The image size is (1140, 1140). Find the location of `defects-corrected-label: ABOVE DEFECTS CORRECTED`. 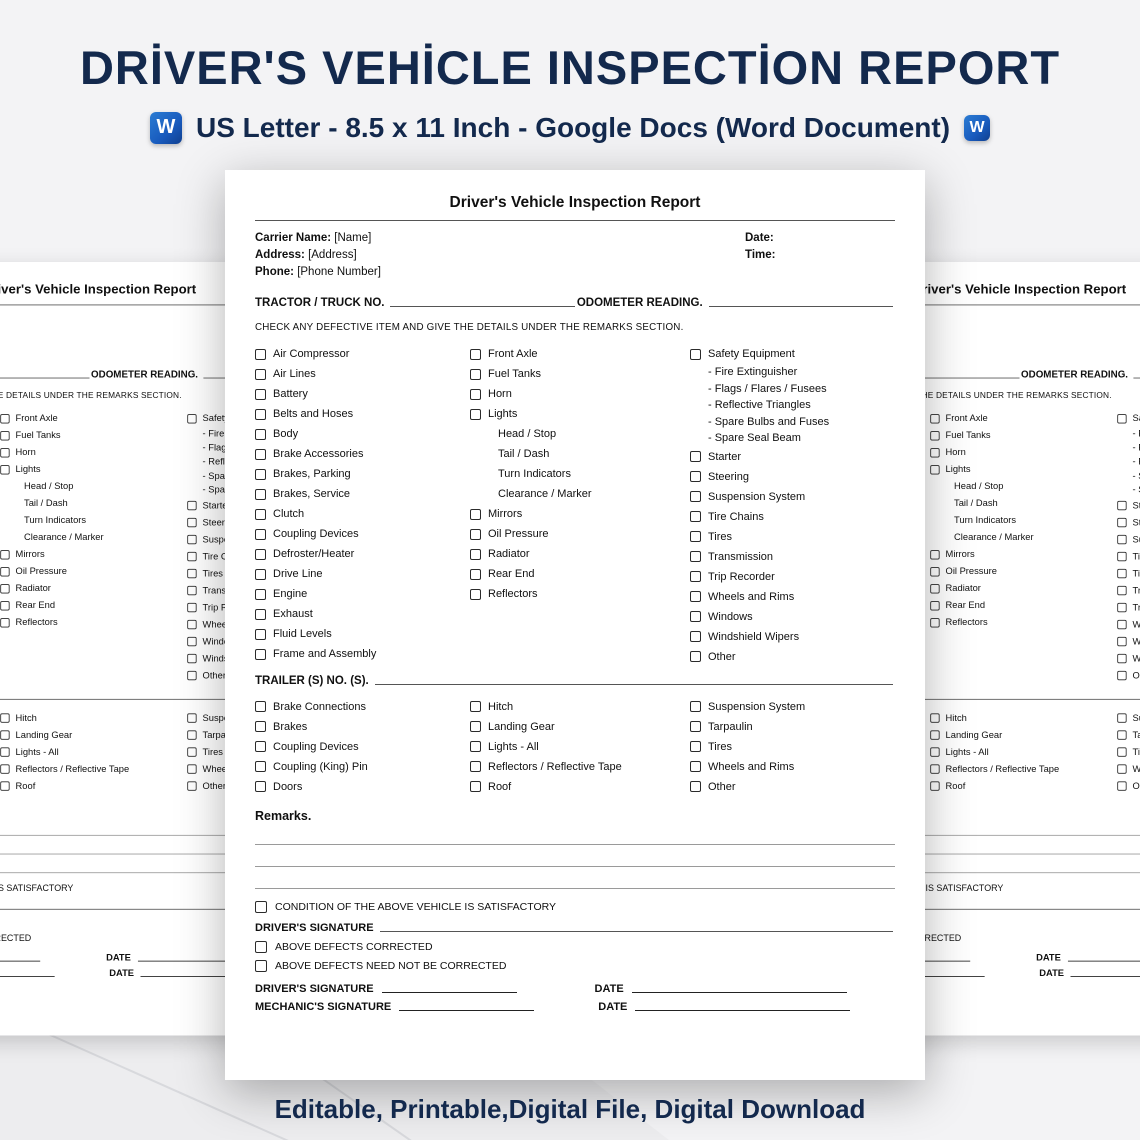

defects-corrected-label: ABOVE DEFECTS CORRECTED is located at coordinates (354, 946).